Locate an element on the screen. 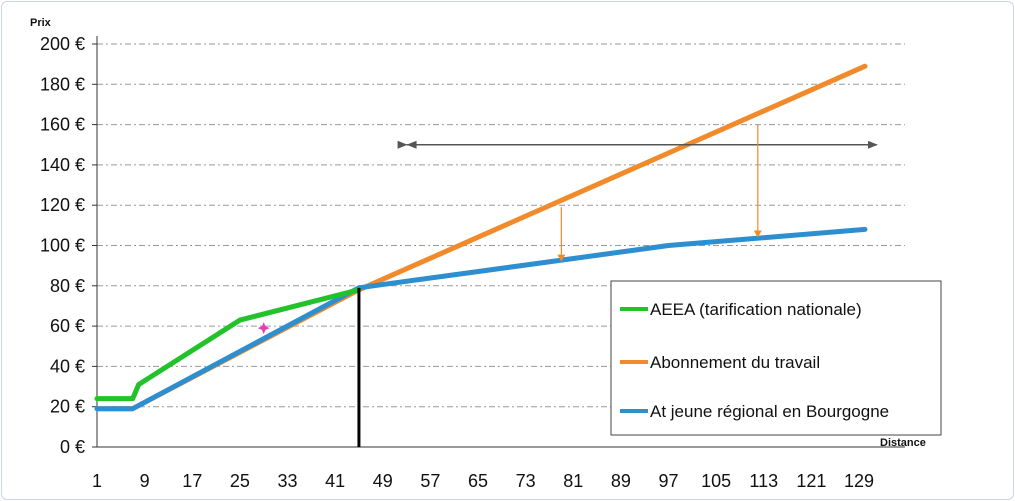 The image size is (1015, 501). double-arrow-left-head is located at coordinates (411, 144).